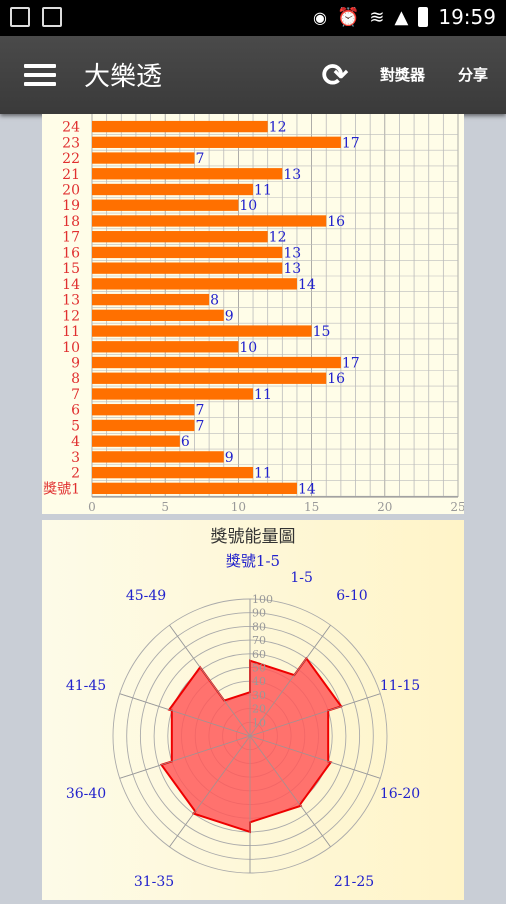 The width and height of the screenshot is (506, 904). Describe the element at coordinates (351, 364) in the screenshot. I see `bar-value-label: 17` at that location.